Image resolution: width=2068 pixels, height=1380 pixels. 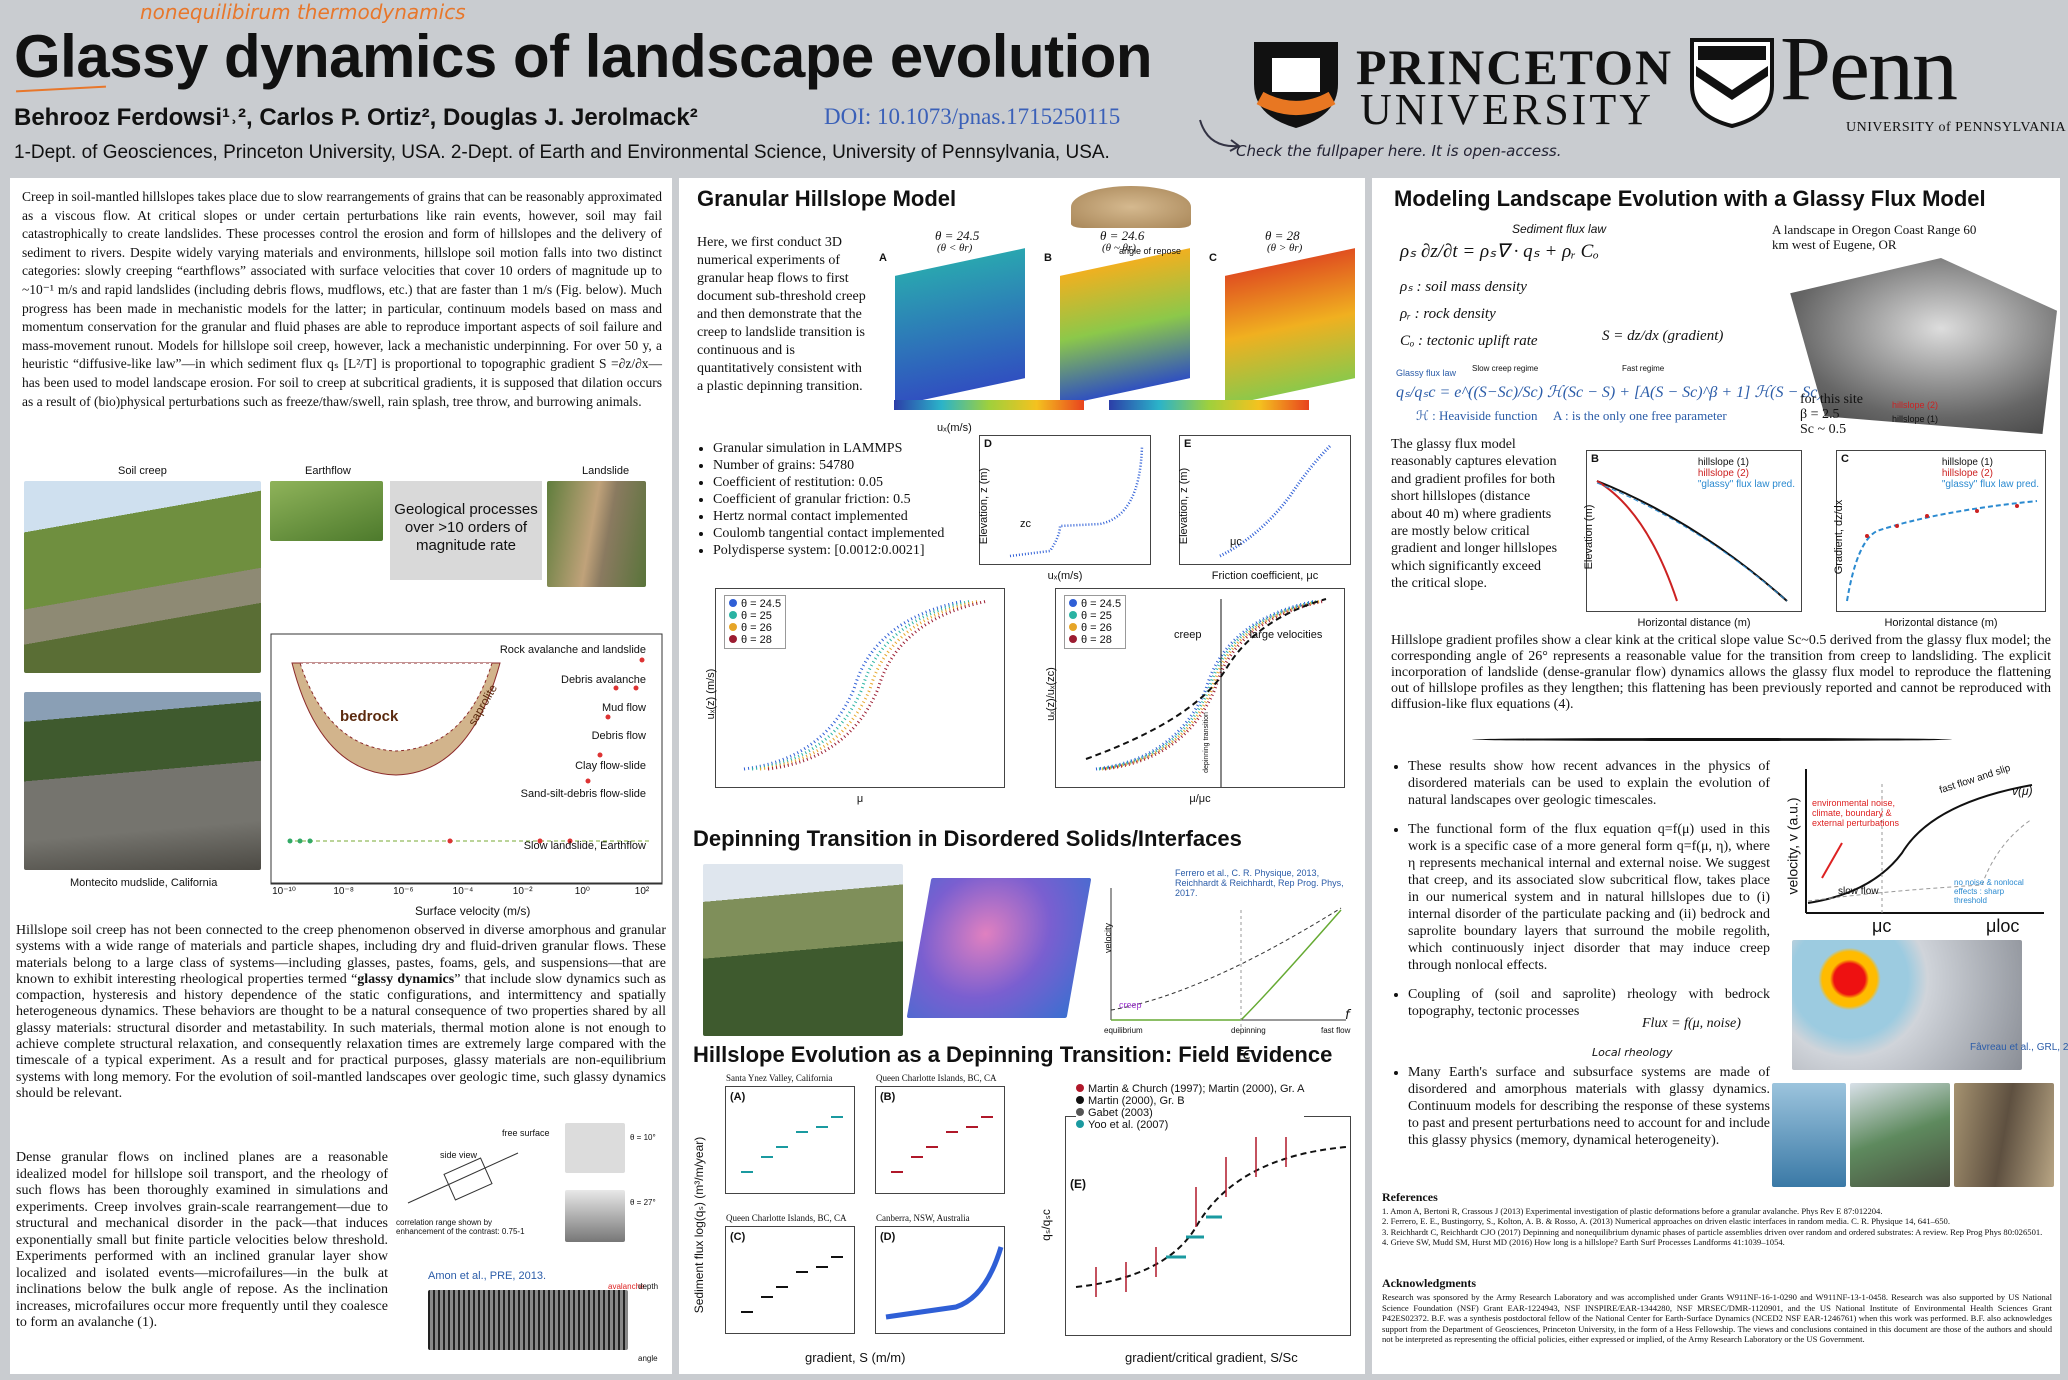 I want to click on axis-label: velocity, so click(x=1108, y=938).